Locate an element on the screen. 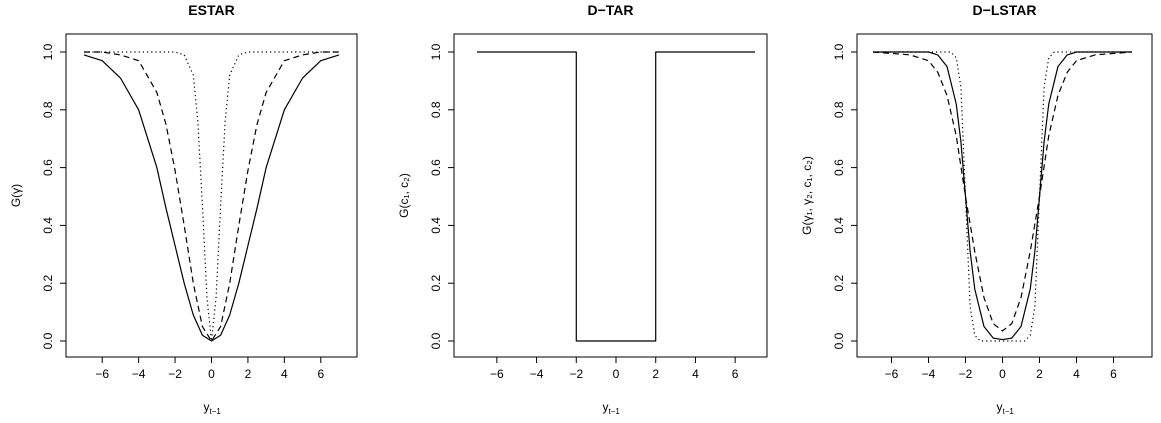 The image size is (1161, 423). chart-title: D−TAR is located at coordinates (610, 10).